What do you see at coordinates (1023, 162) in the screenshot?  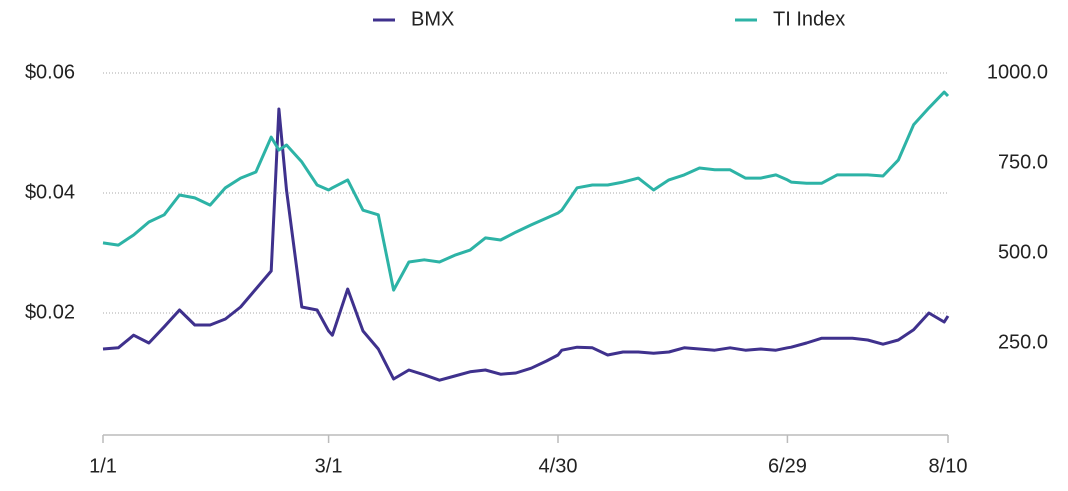 I see `y2-tick-label: 750.0` at bounding box center [1023, 162].